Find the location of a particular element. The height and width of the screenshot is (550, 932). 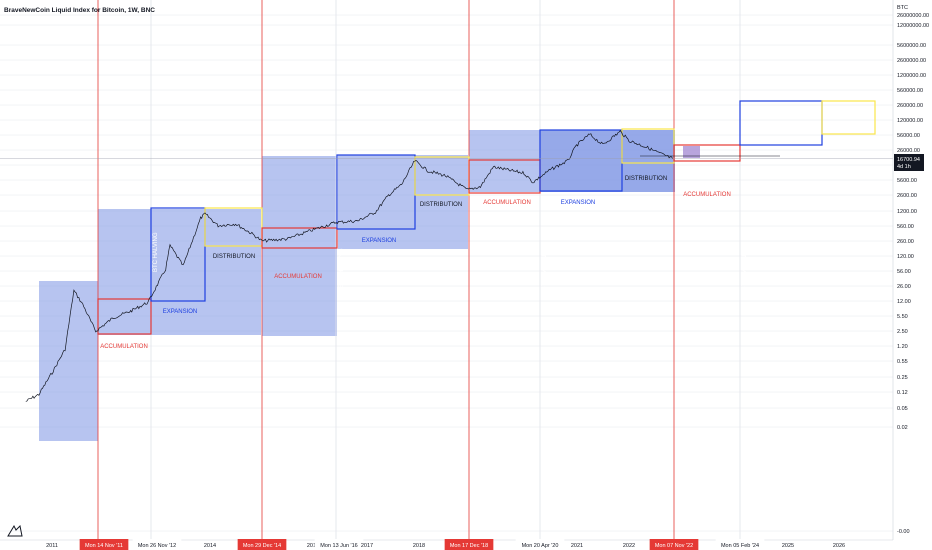

y-tick-label: 26000000.00 is located at coordinates (913, 16).